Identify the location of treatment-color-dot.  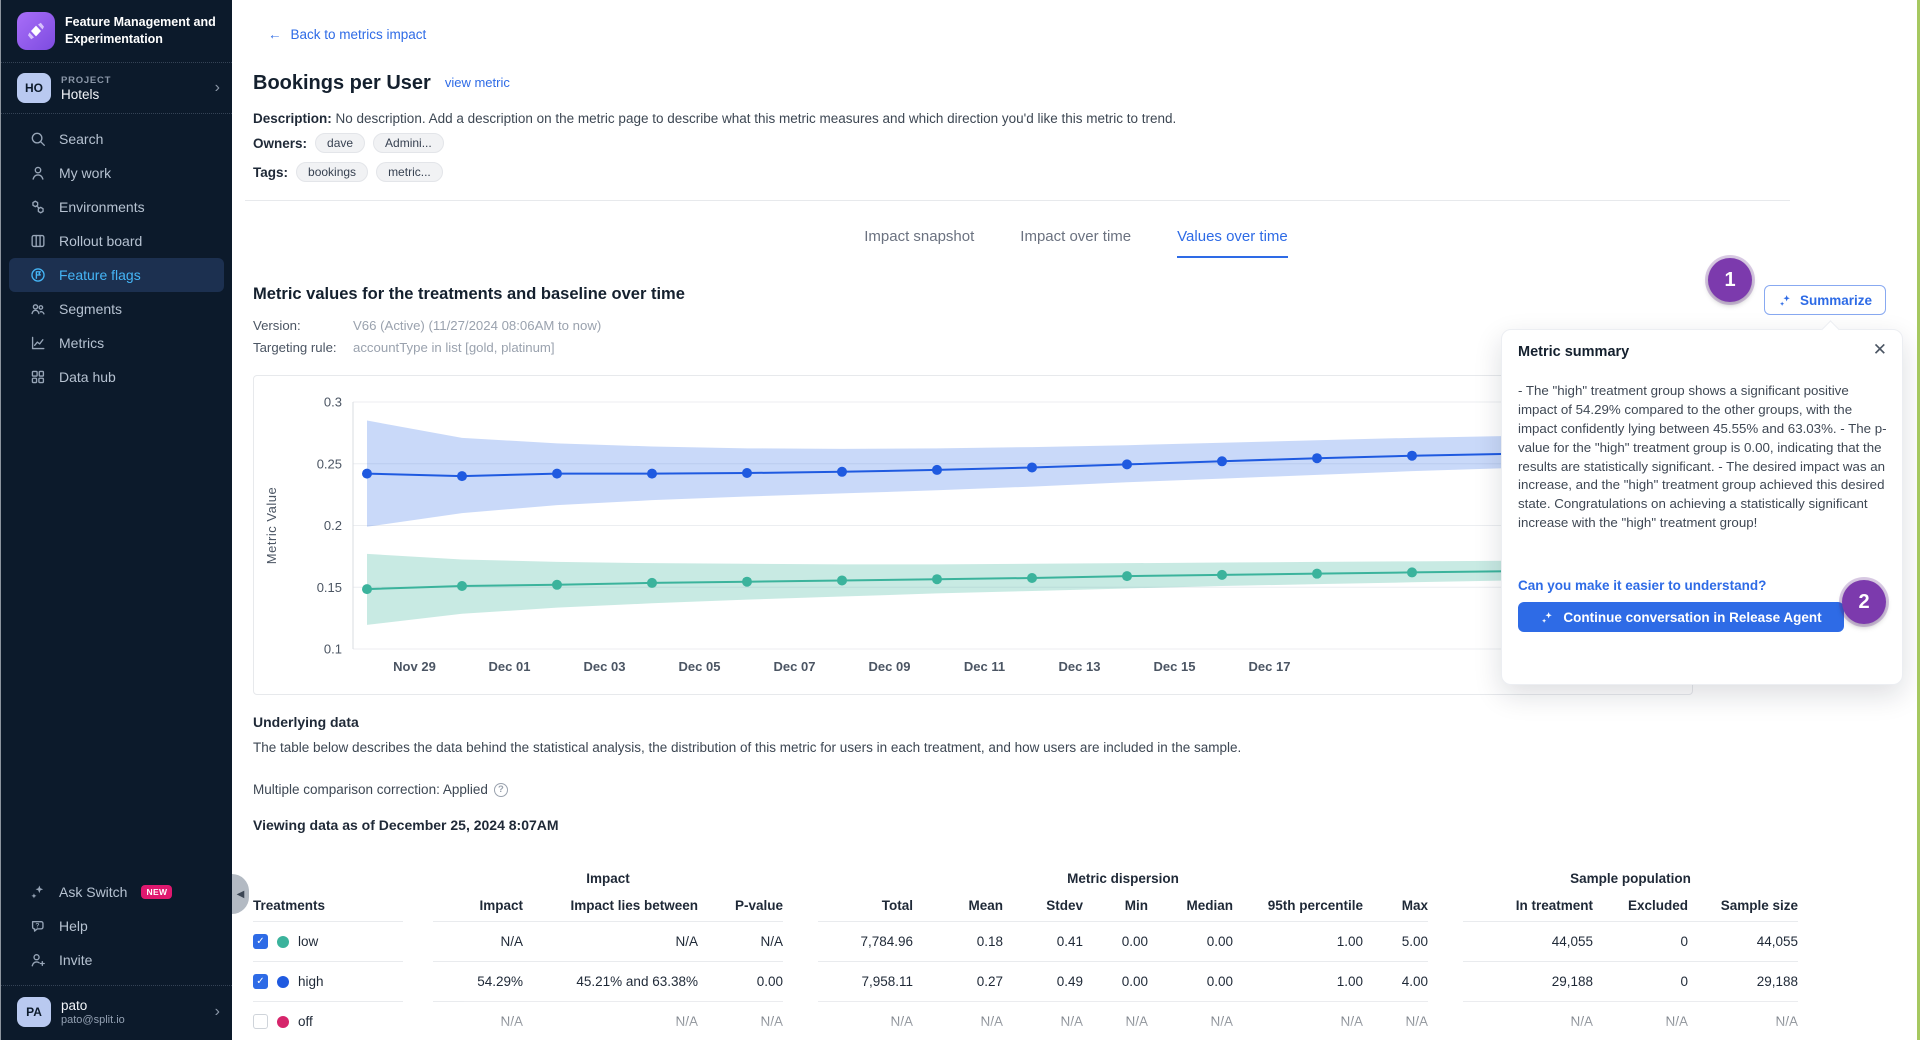
(283, 1021).